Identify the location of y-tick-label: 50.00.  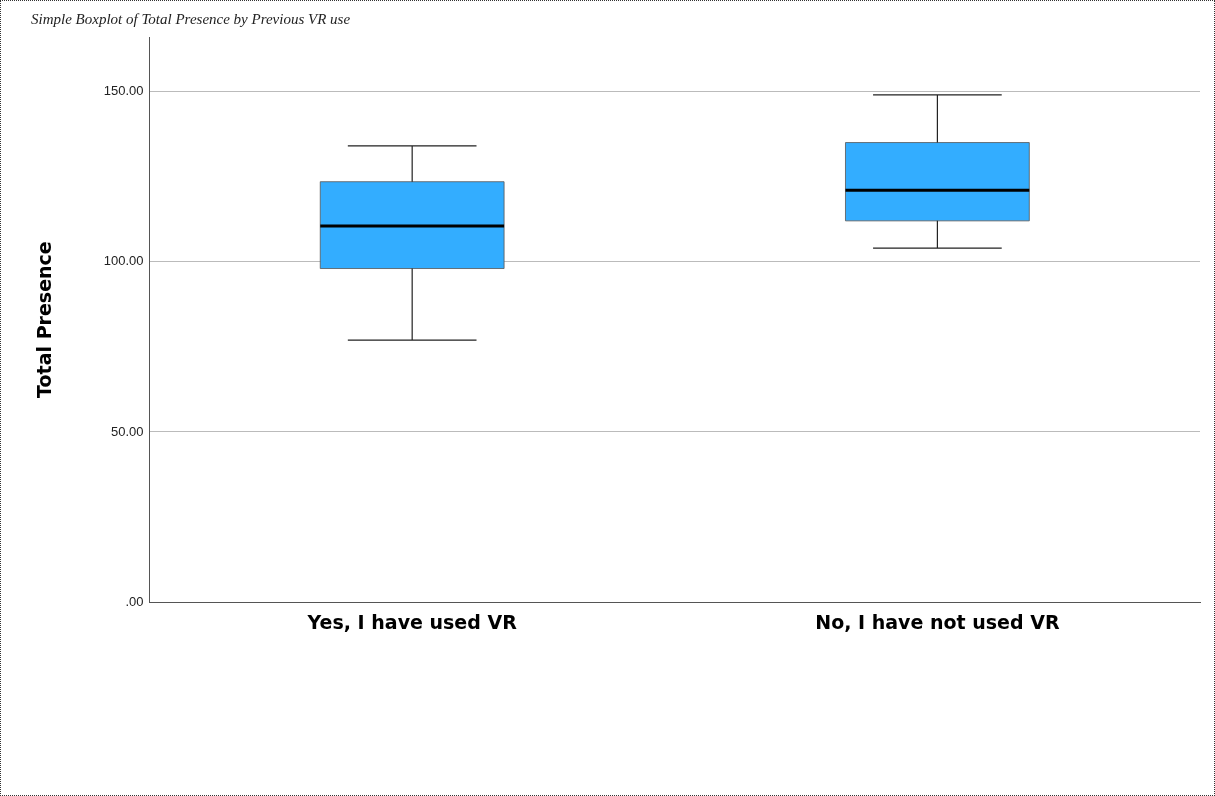
(127, 431).